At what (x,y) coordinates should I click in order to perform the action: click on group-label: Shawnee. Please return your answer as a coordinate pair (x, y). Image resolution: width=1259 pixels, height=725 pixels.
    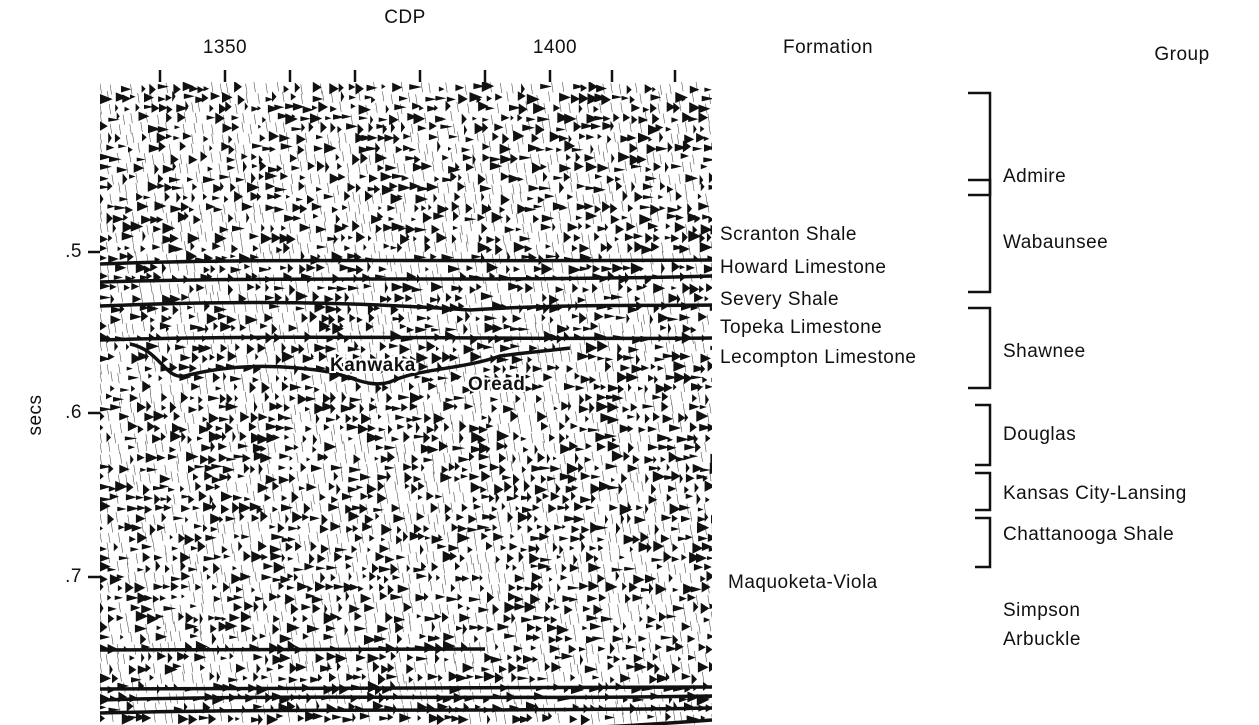
    Looking at the image, I should click on (1044, 351).